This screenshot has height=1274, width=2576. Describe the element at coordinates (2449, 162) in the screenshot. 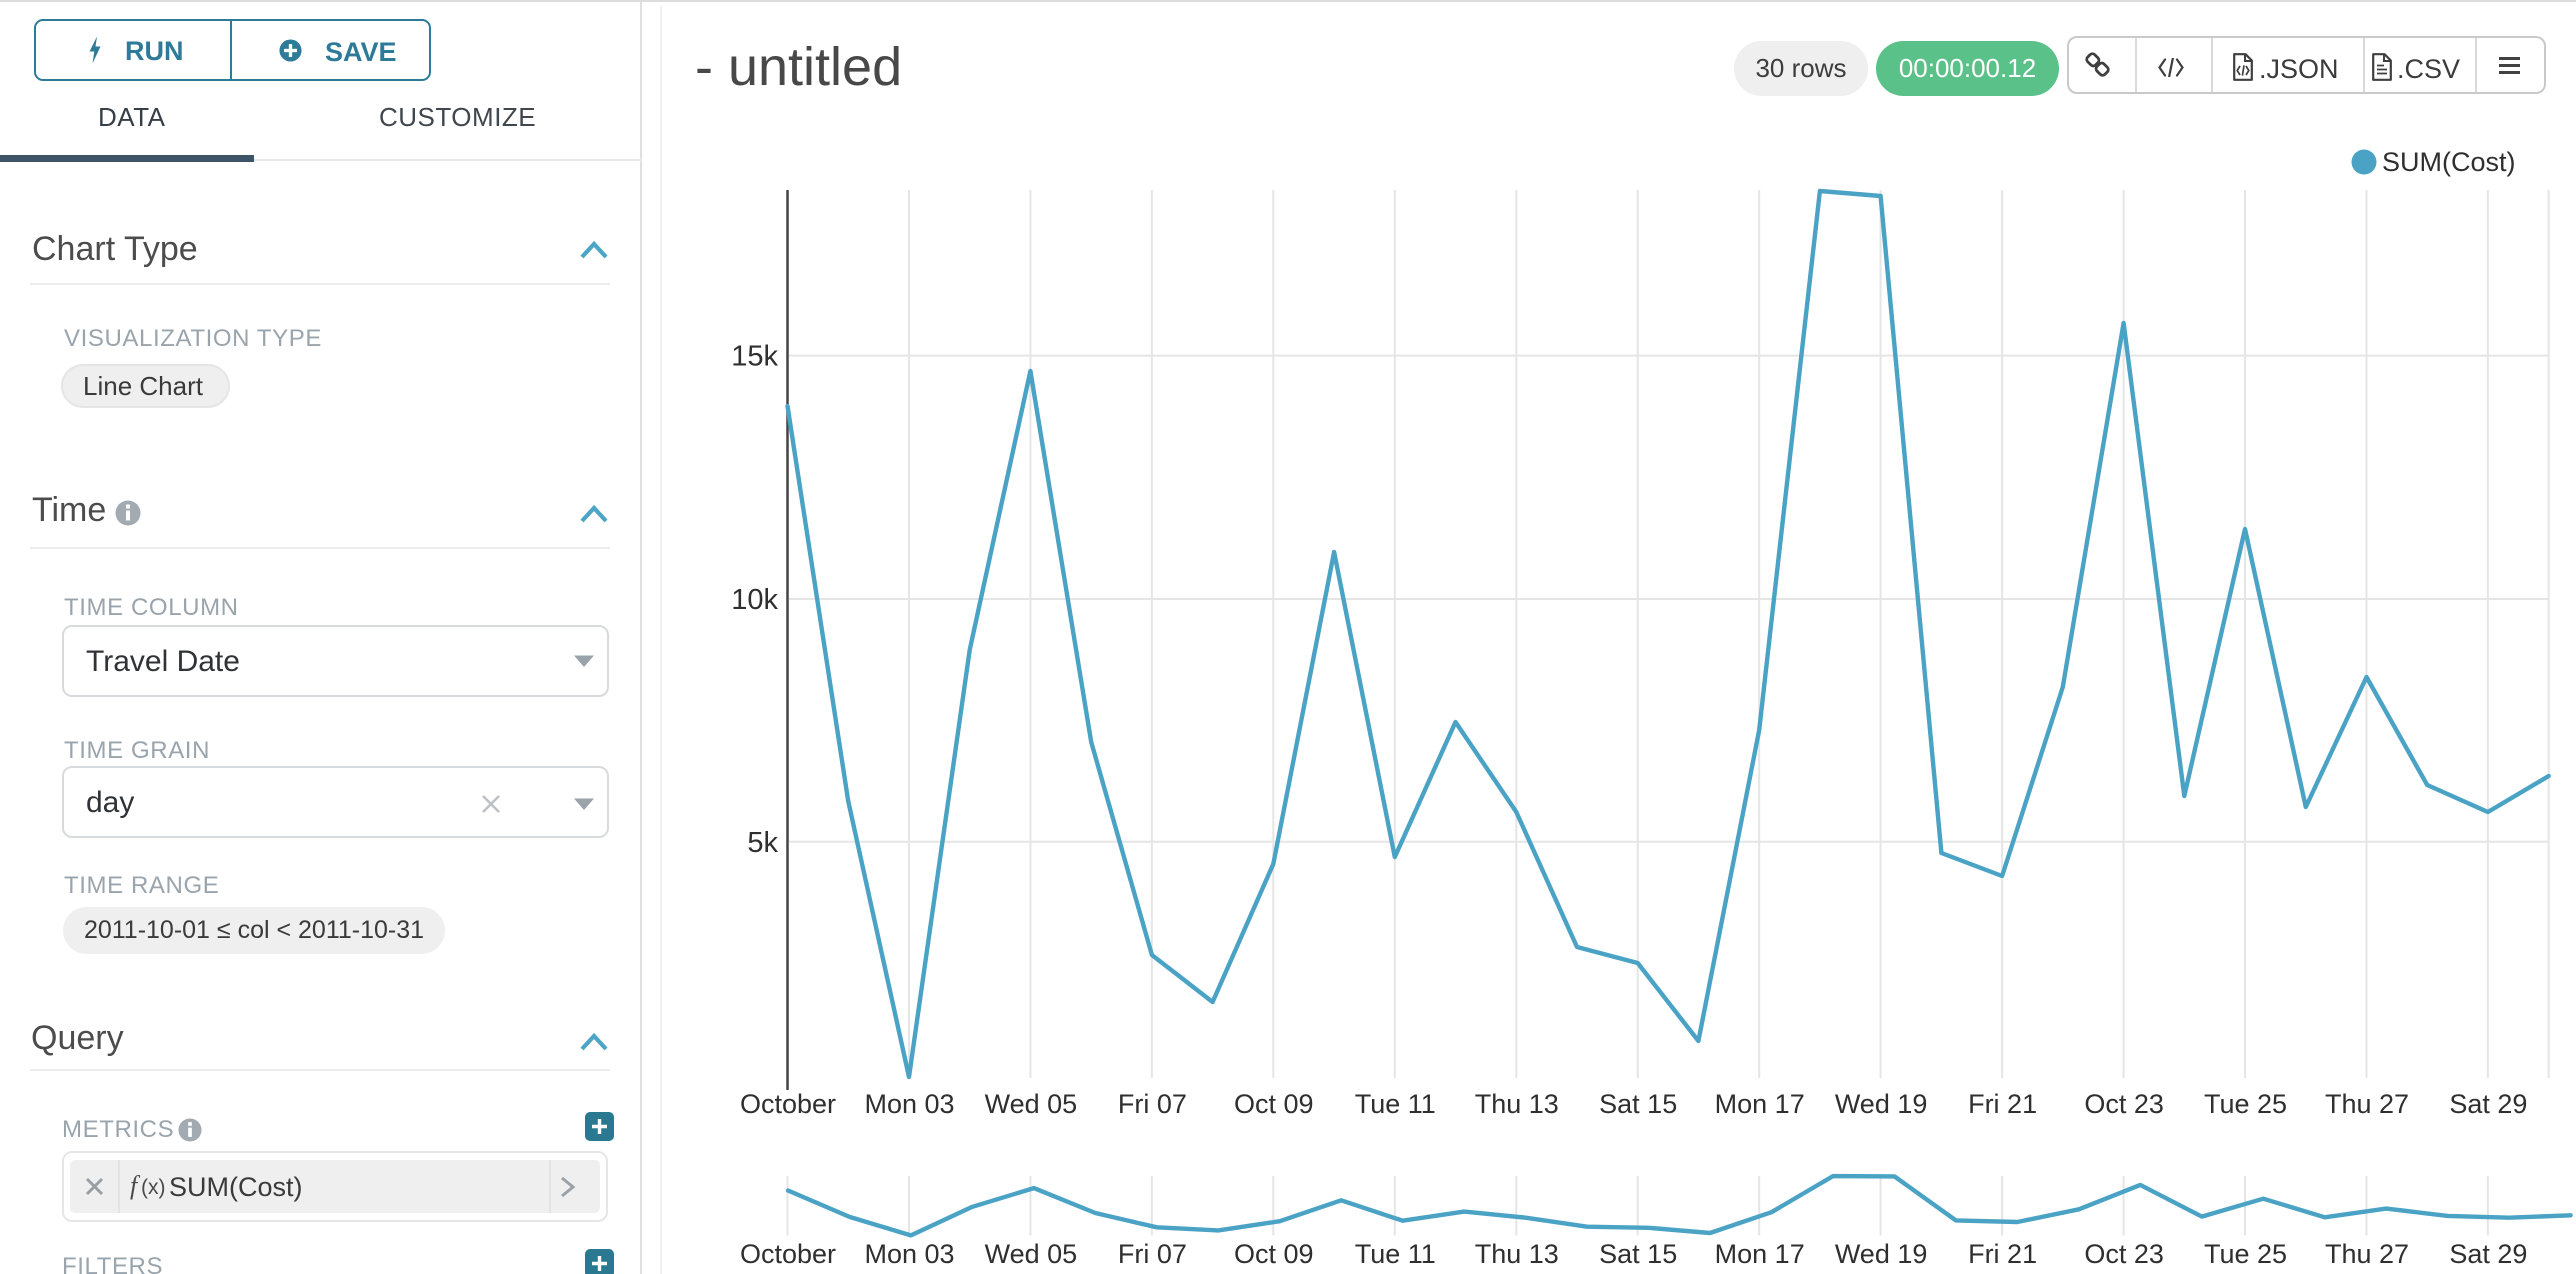

I see `svg-text: SUM(Cost)` at that location.